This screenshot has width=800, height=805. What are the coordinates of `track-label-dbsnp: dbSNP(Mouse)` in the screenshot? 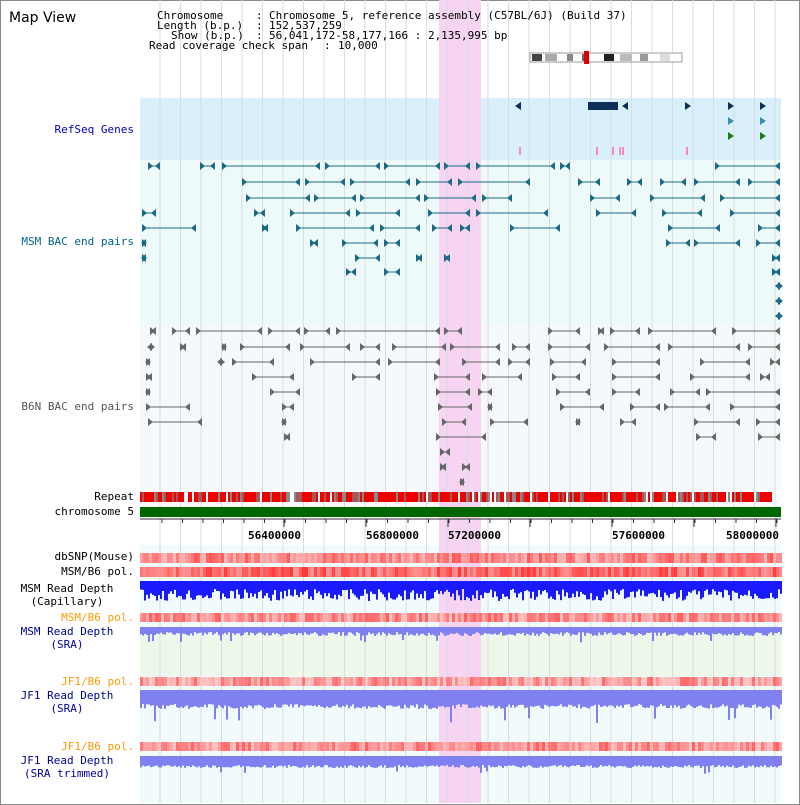 It's located at (94, 556).